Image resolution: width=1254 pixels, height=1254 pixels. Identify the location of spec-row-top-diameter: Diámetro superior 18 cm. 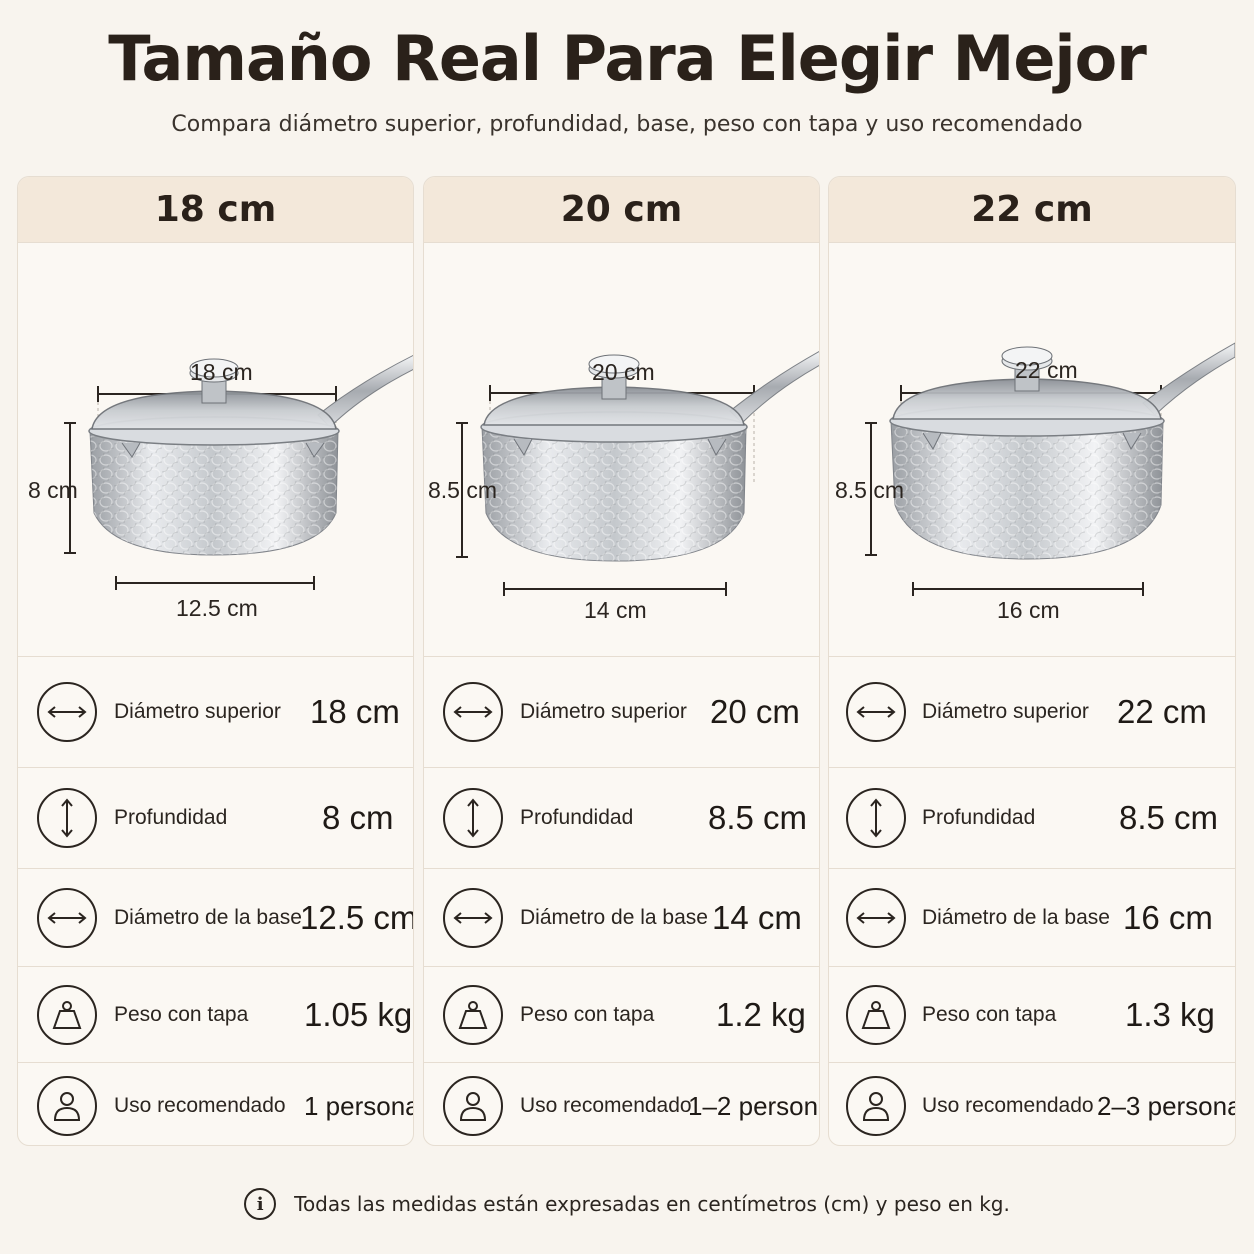
(215, 712).